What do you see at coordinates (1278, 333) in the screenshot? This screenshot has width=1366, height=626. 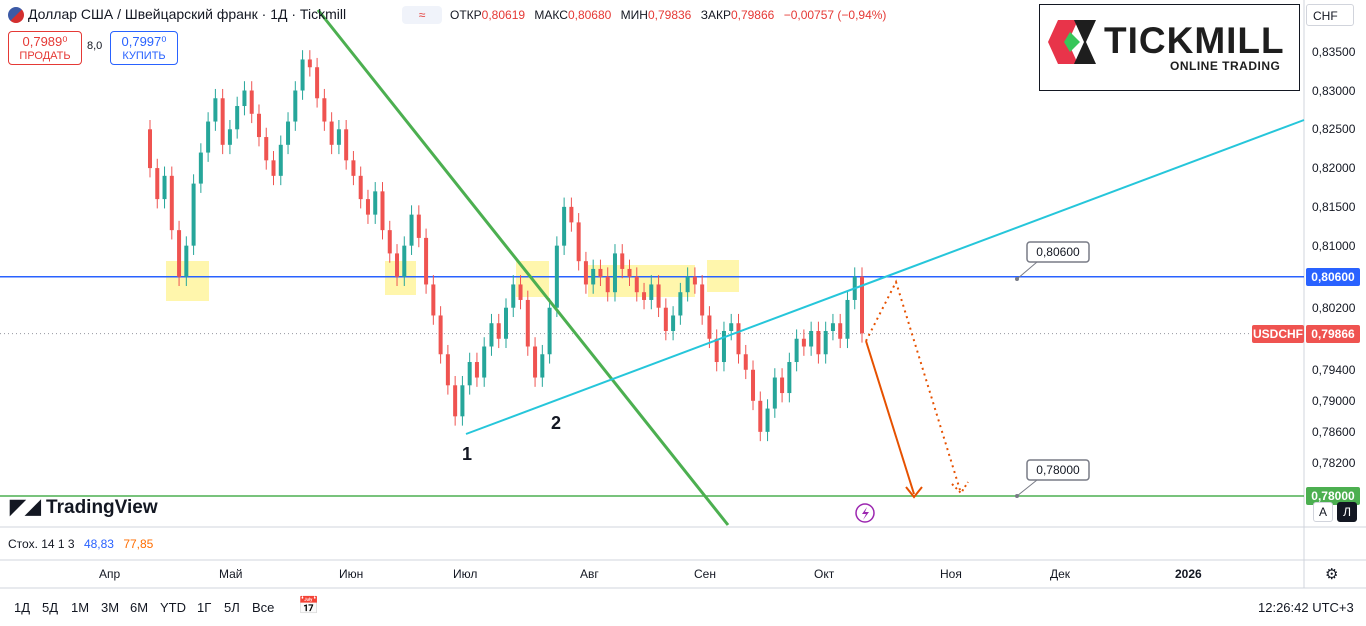 I see `symbol-price-tag: USDCHF` at bounding box center [1278, 333].